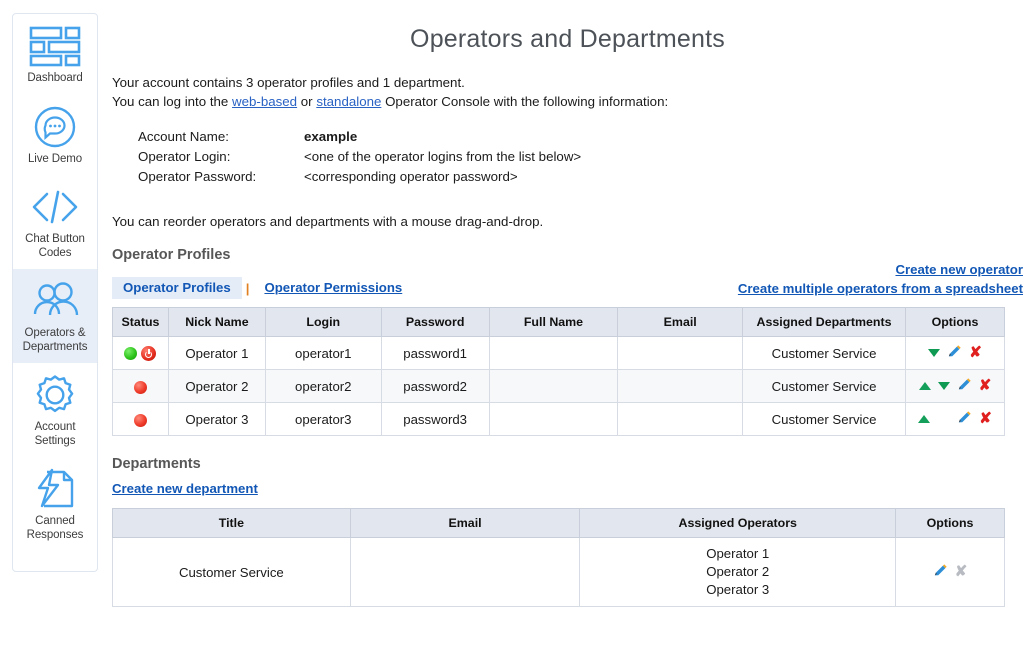 The image size is (1023, 652). I want to click on column-header-title: Title, so click(231, 523).